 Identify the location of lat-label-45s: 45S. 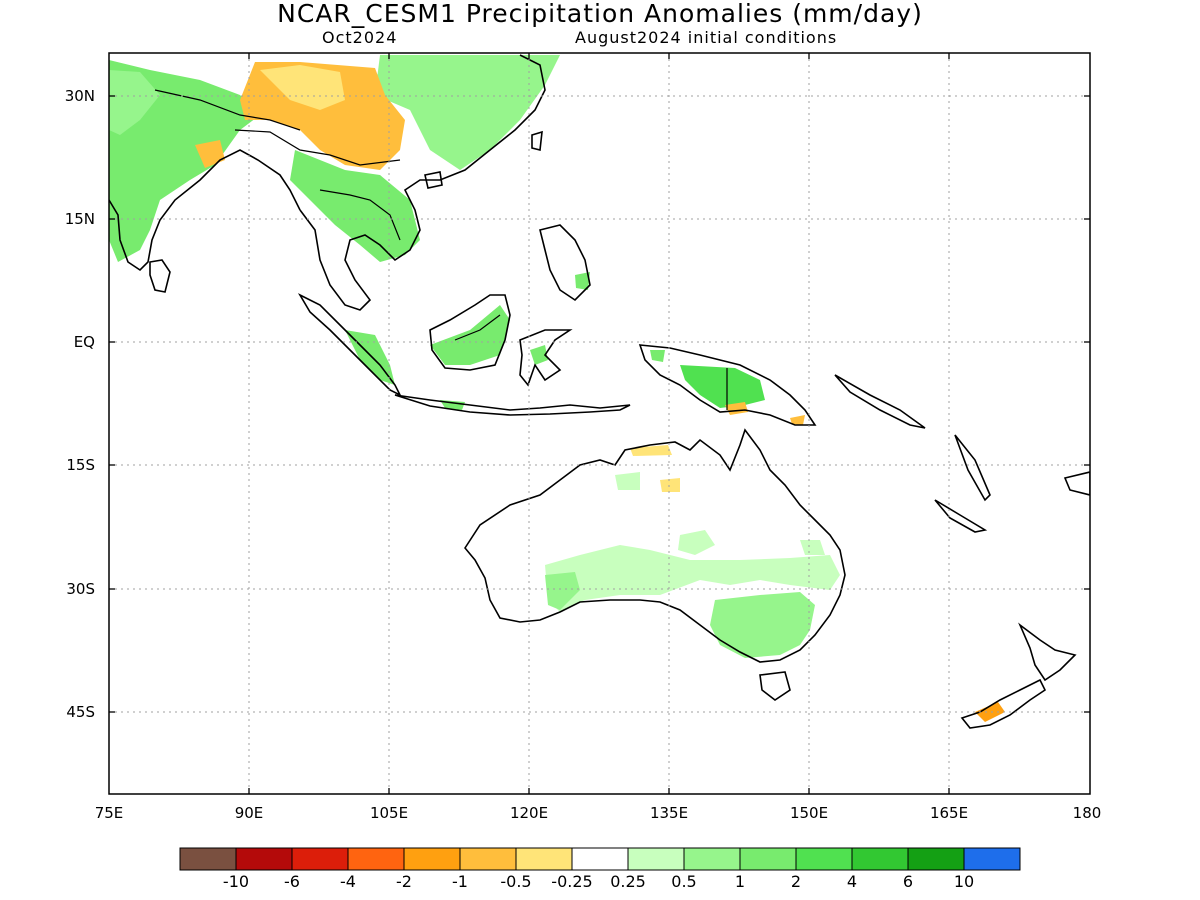
(80, 712).